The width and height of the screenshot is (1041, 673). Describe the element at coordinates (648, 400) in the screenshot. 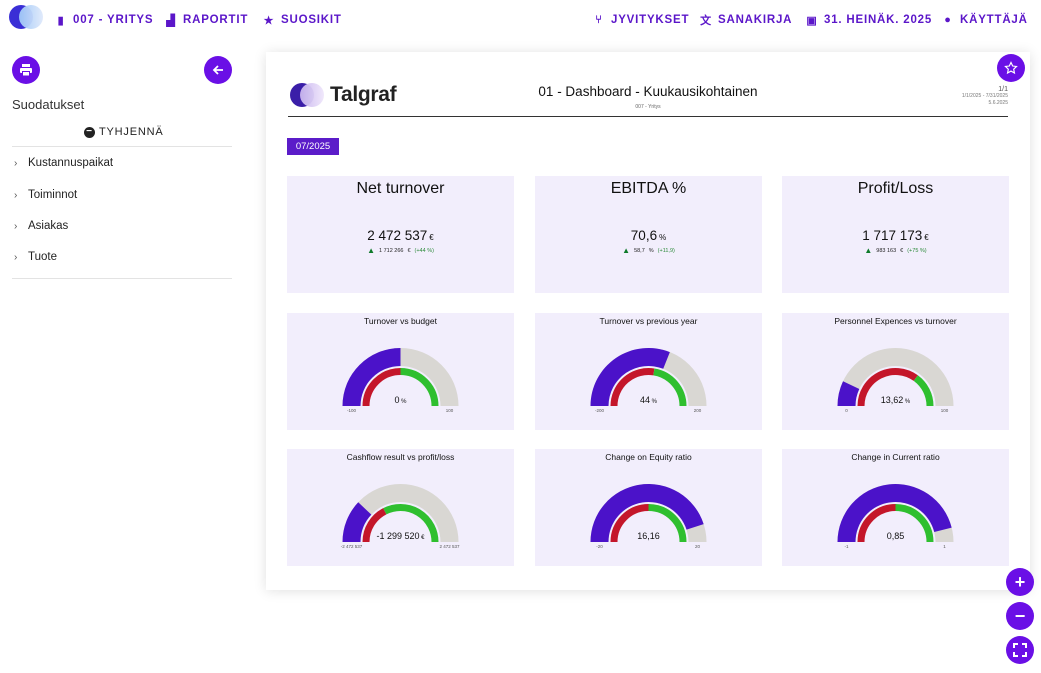

I see `gauge-value: 44 %` at that location.